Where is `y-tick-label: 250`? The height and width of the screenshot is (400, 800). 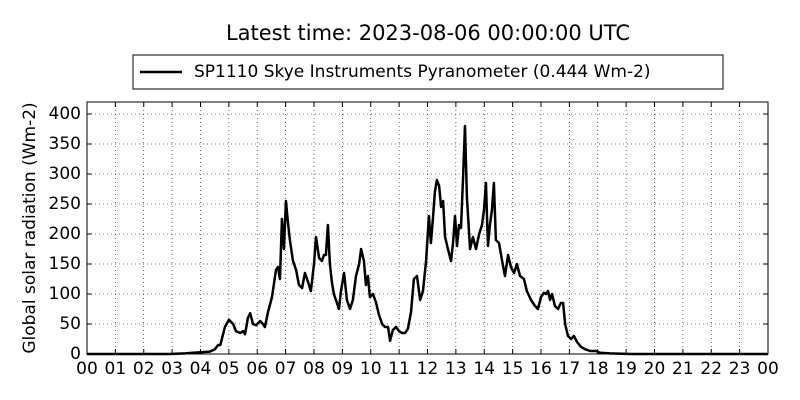 y-tick-label: 250 is located at coordinates (65, 204).